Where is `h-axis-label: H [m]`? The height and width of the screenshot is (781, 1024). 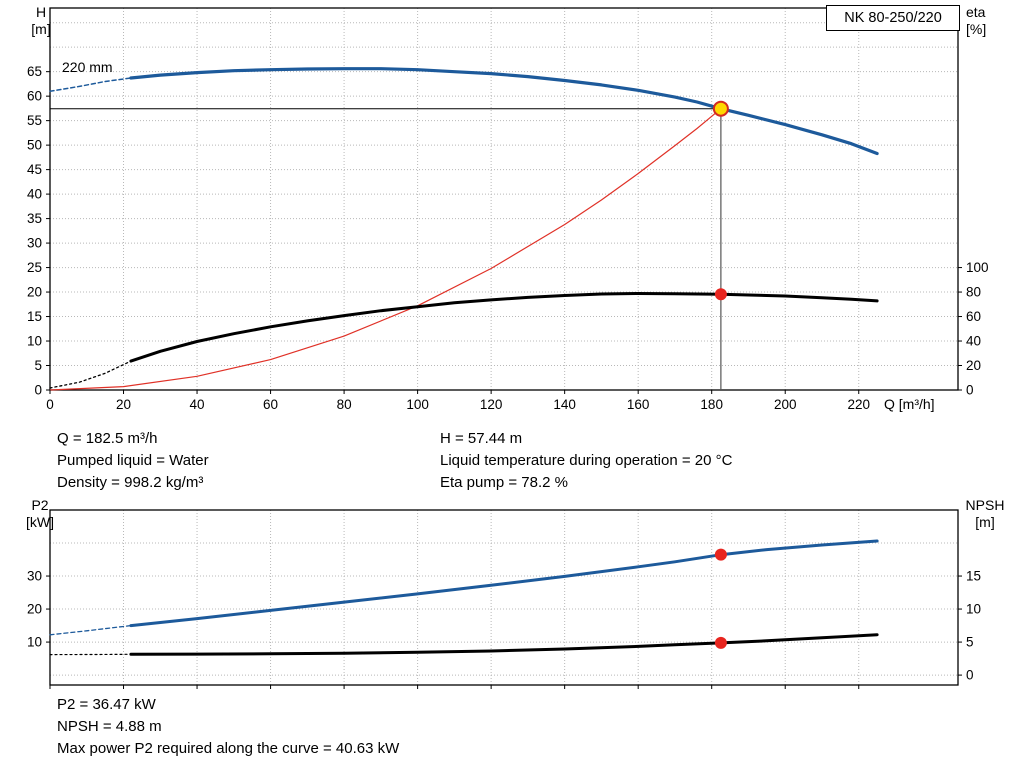
h-axis-label: H [m] is located at coordinates (41, 21).